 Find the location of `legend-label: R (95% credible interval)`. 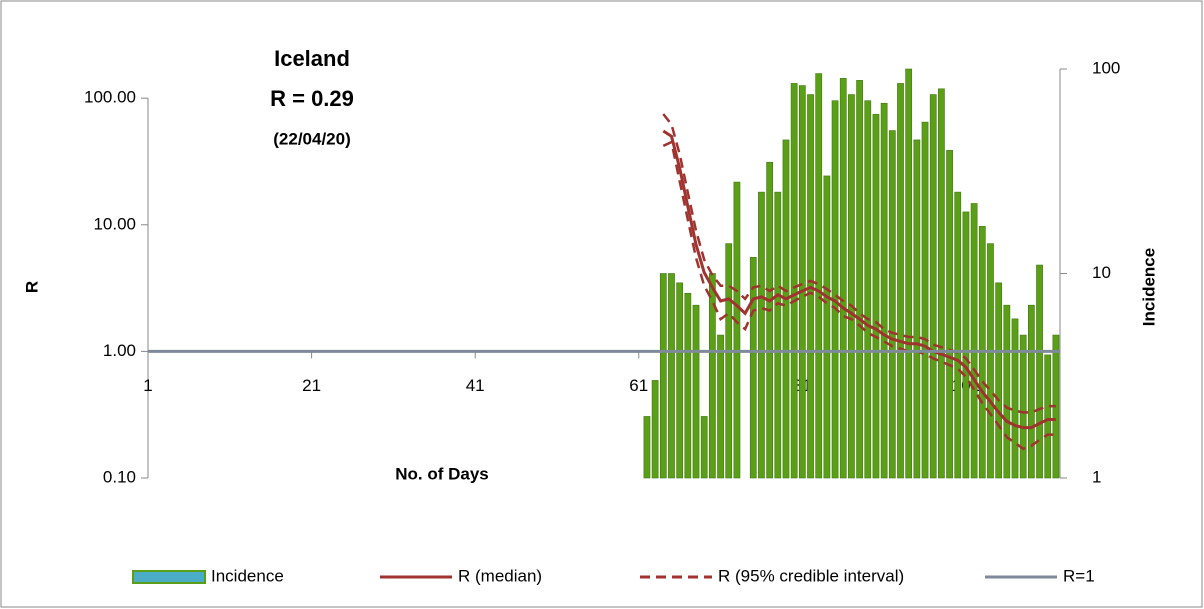

legend-label: R (95% credible interval) is located at coordinates (811, 575).